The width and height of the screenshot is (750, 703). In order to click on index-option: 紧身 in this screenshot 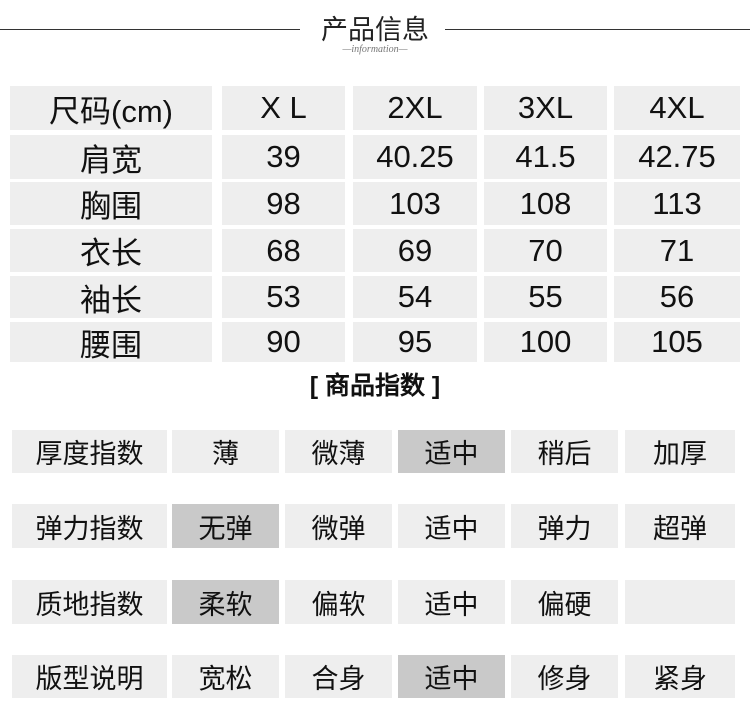, I will do `click(680, 676)`.